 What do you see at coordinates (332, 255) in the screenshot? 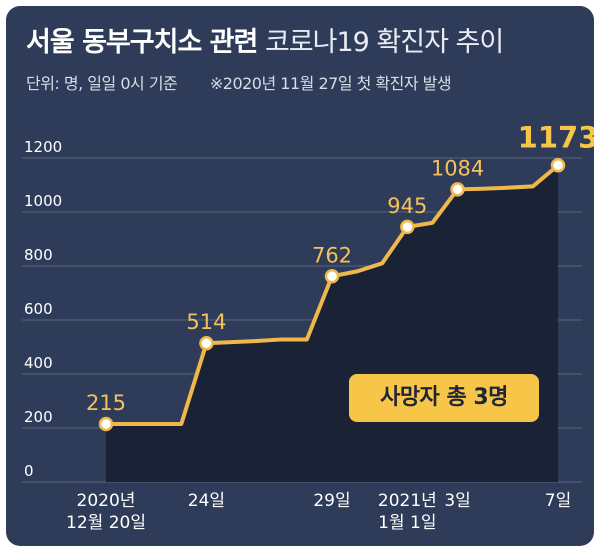
I see `data-label-762: 762` at bounding box center [332, 255].